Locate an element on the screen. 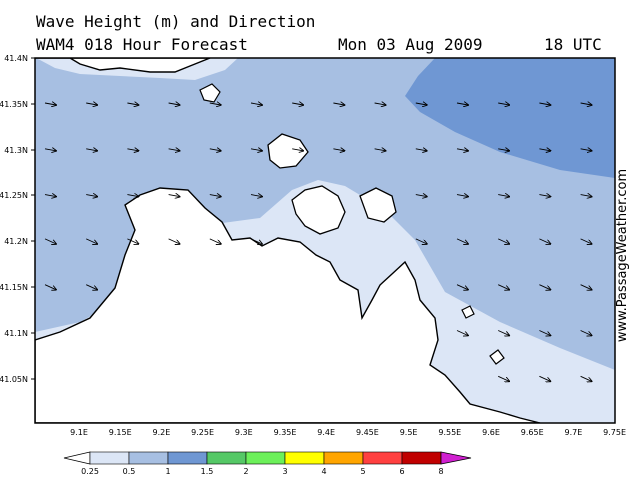 The height and width of the screenshot is (480, 640). lon-label: 9.2E is located at coordinates (162, 432).